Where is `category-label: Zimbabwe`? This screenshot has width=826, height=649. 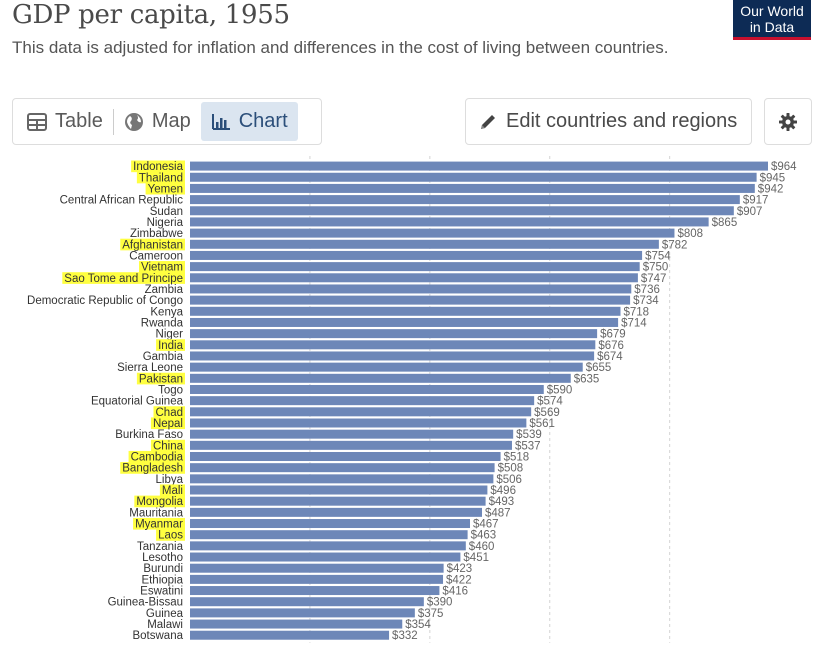
category-label: Zimbabwe is located at coordinates (156, 234).